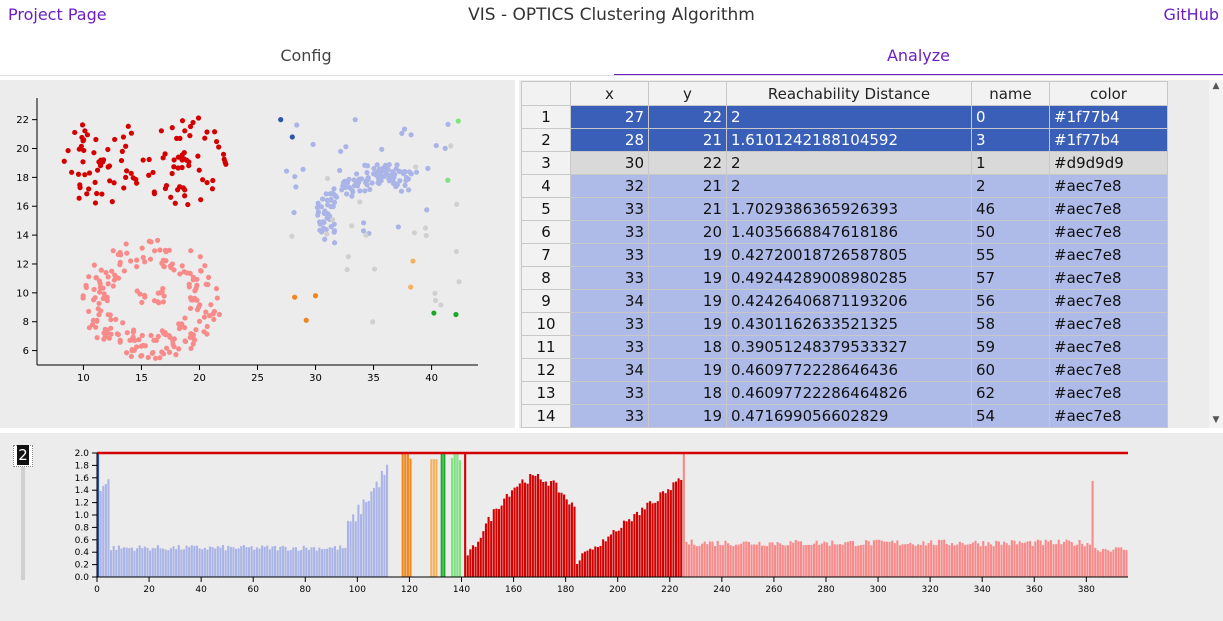  Describe the element at coordinates (844, 186) in the screenshot. I see `table-row: 4 32 21 2 2 #aec7e8` at that location.